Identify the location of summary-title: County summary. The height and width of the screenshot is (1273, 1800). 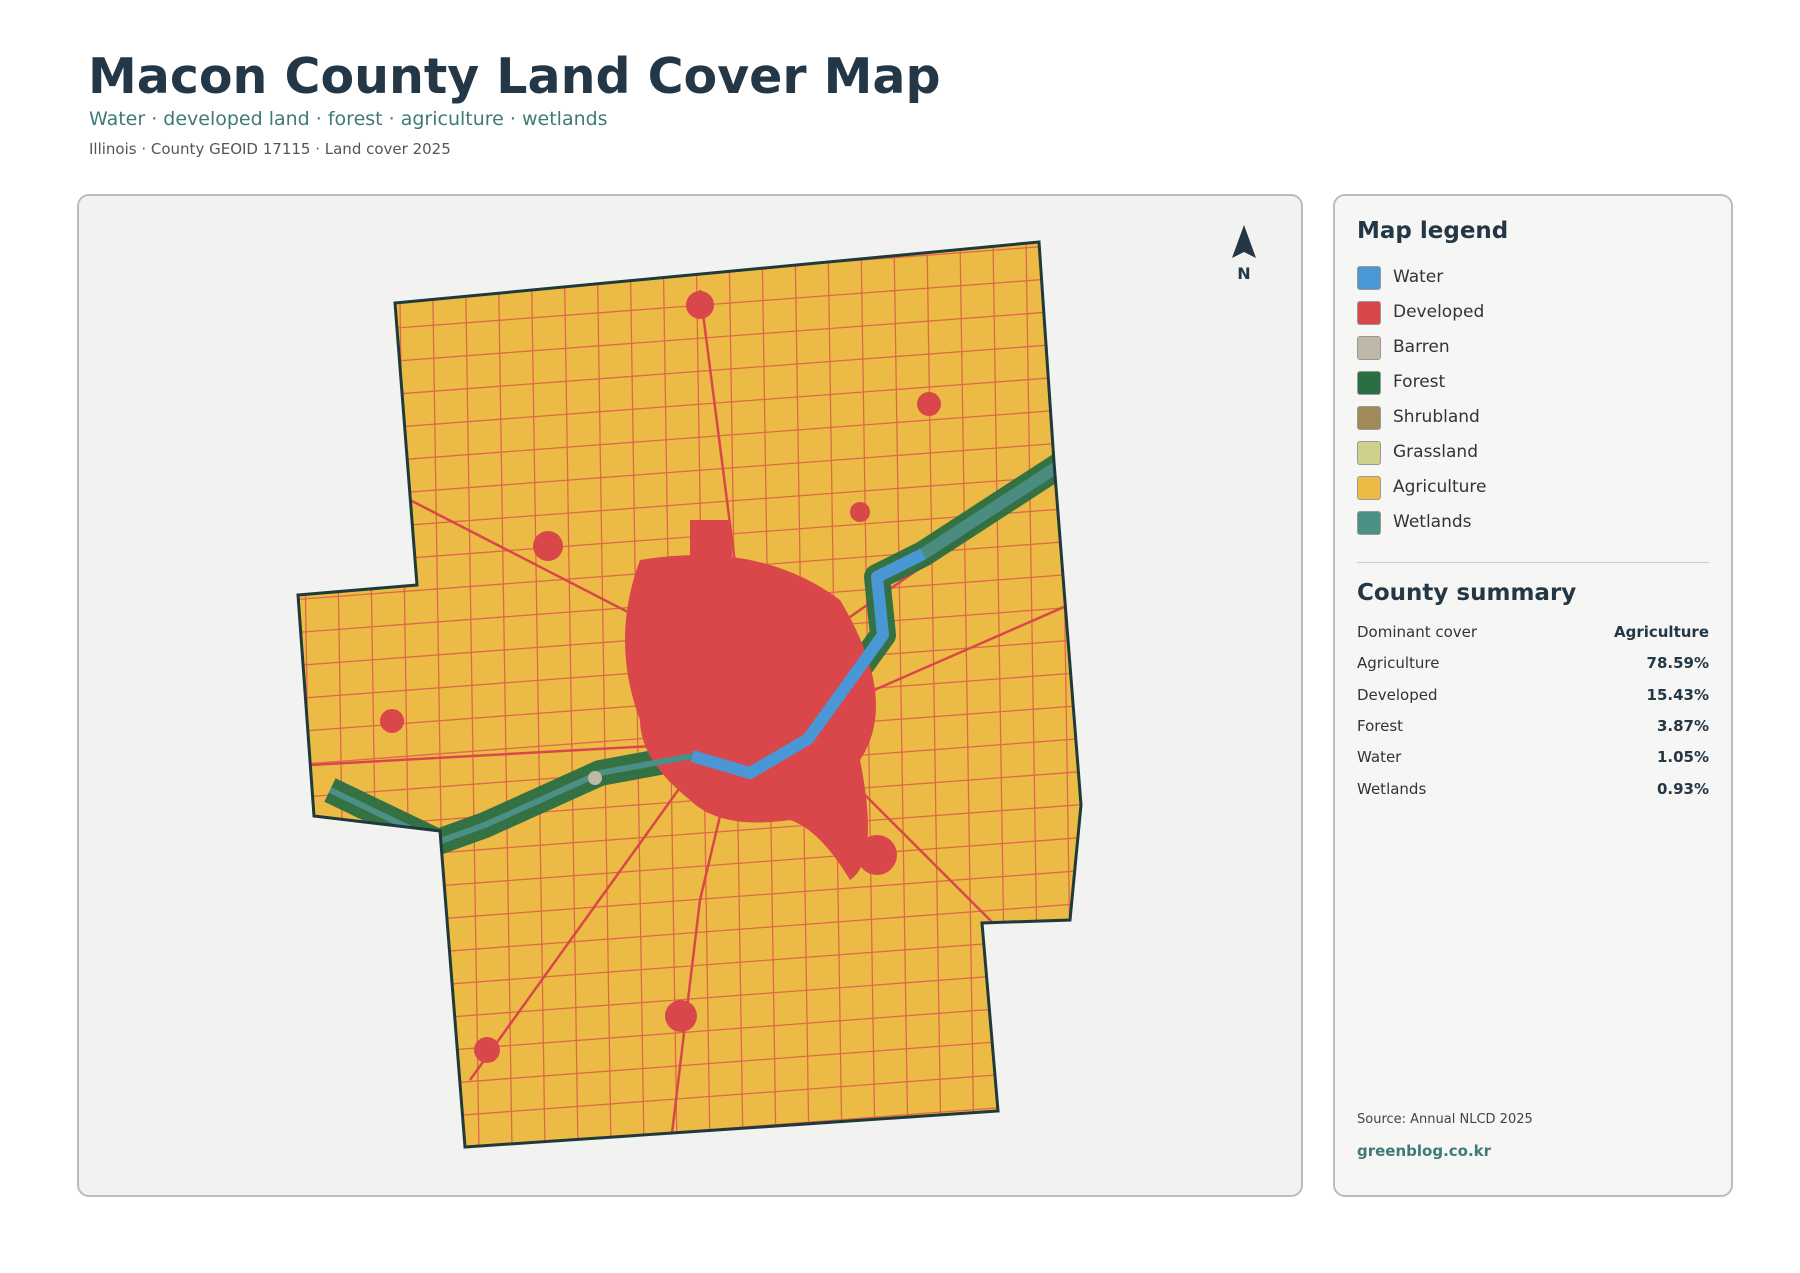
(1467, 593).